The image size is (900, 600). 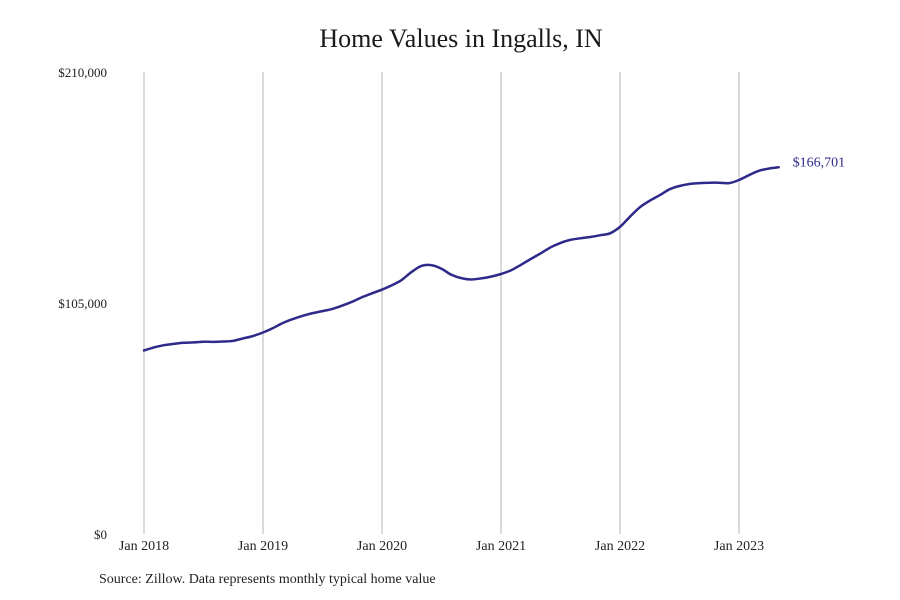 I want to click on x-tick-label: Jan 2020, so click(x=382, y=546).